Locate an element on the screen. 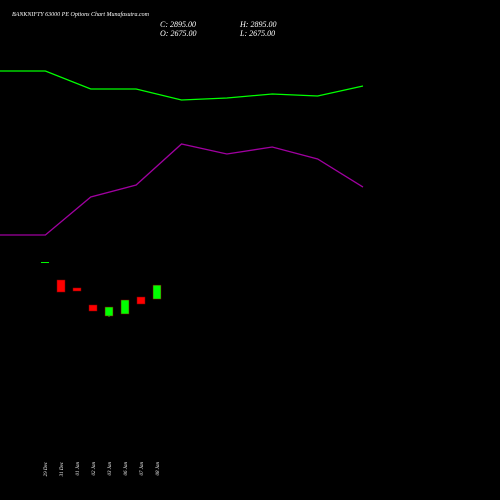 This screenshot has height=500, width=500. x-tick-label: 07 Jan is located at coordinates (142, 469).